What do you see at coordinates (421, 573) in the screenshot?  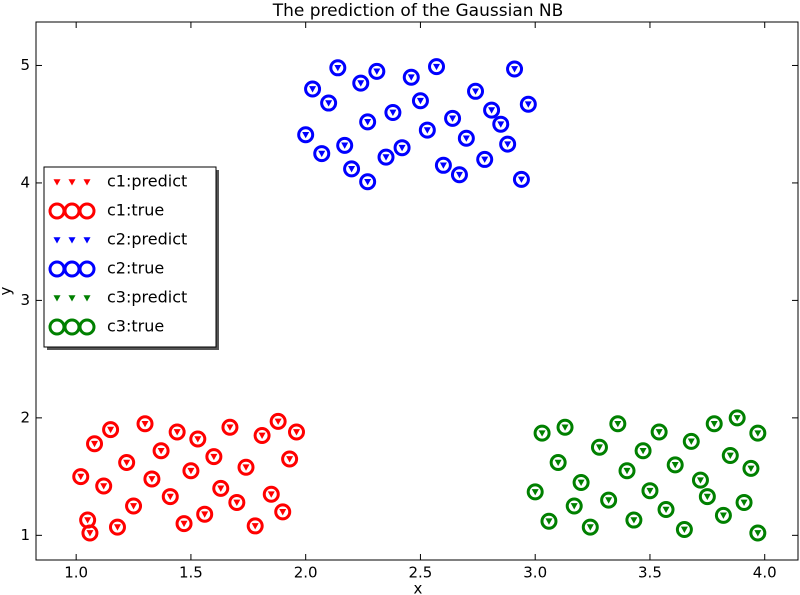 I see `x-tick-label: 2.5` at bounding box center [421, 573].